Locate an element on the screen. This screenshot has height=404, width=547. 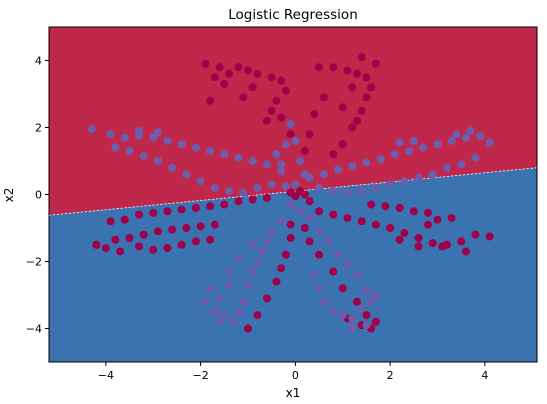
y-tick-label: −4 is located at coordinates (34, 329).